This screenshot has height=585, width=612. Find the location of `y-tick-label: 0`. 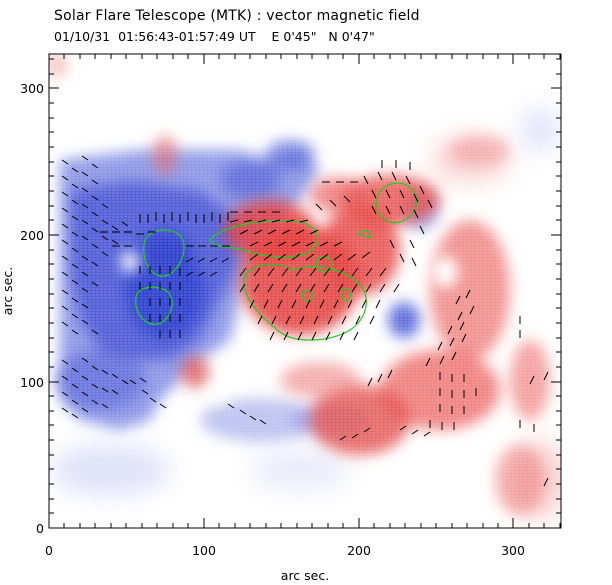

y-tick-label: 0 is located at coordinates (40, 528).